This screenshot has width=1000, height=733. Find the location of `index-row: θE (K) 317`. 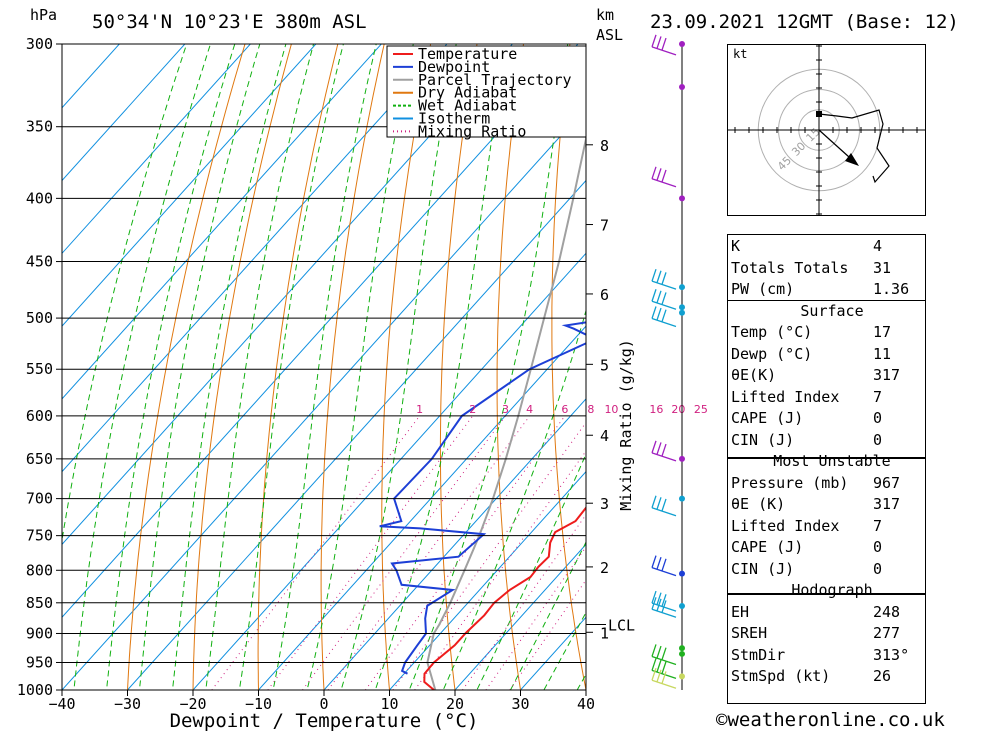

index-row: θE (K) 317 is located at coordinates (832, 505).